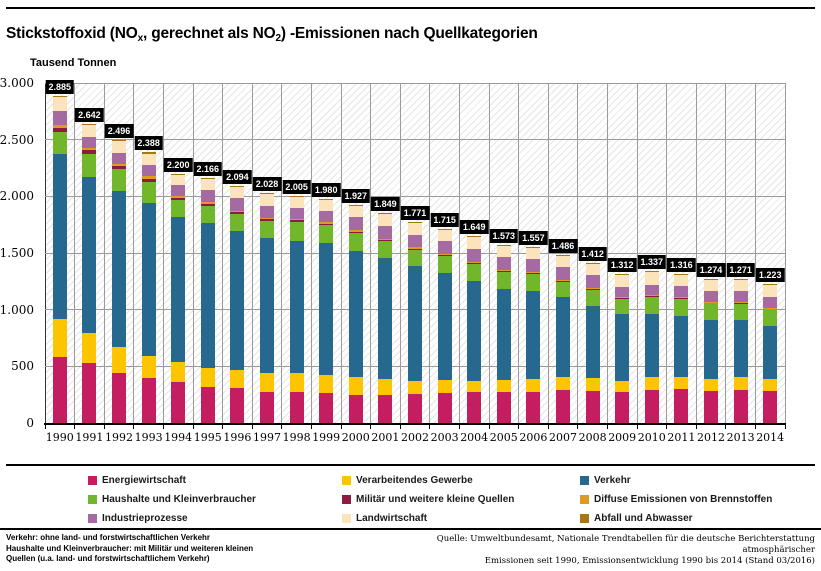 Image resolution: width=821 pixels, height=571 pixels. Describe the element at coordinates (503, 437) in the screenshot. I see `x-tick-label: 2005` at that location.